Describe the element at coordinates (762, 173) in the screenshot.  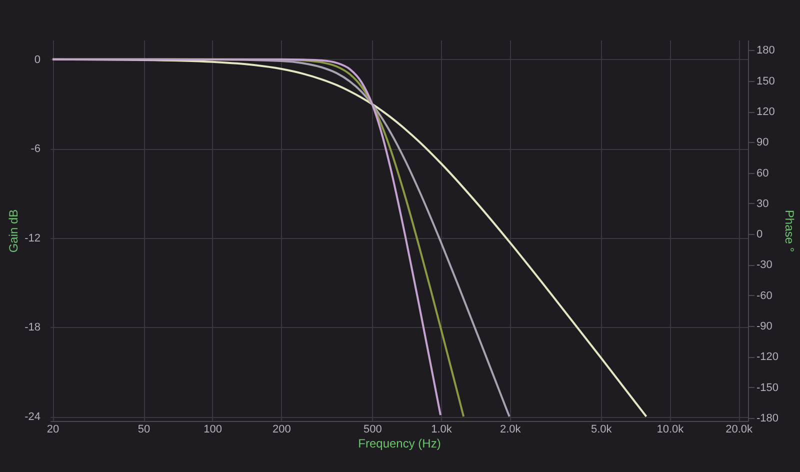
I see `y2-tick-label: 60` at that location.